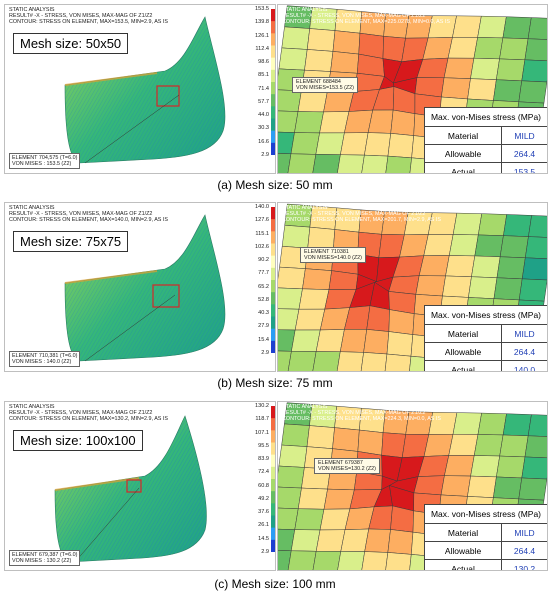 Image resolution: width=550 pixels, height=600 pixels. What do you see at coordinates (275, 185) in the screenshot?
I see `caption-a: (a) Mesh size: 50 mm` at bounding box center [275, 185].